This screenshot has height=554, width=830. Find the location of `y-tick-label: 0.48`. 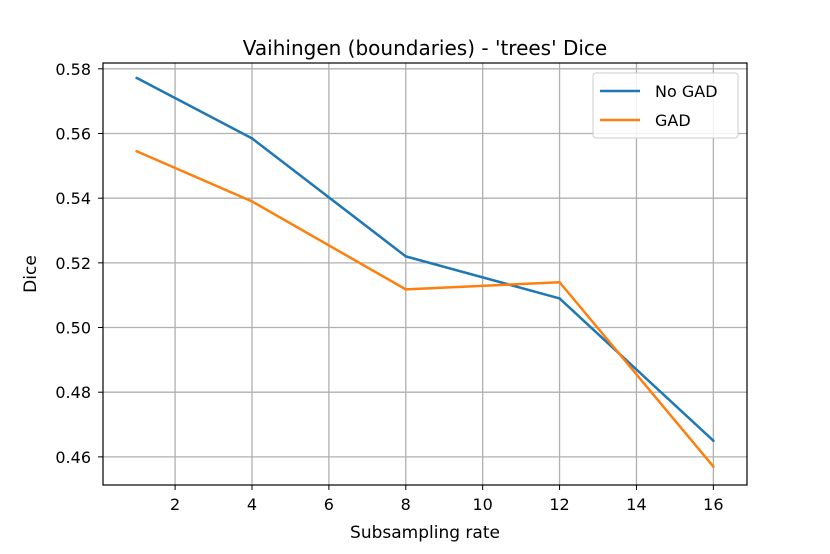

y-tick-label: 0.48 is located at coordinates (73, 392).